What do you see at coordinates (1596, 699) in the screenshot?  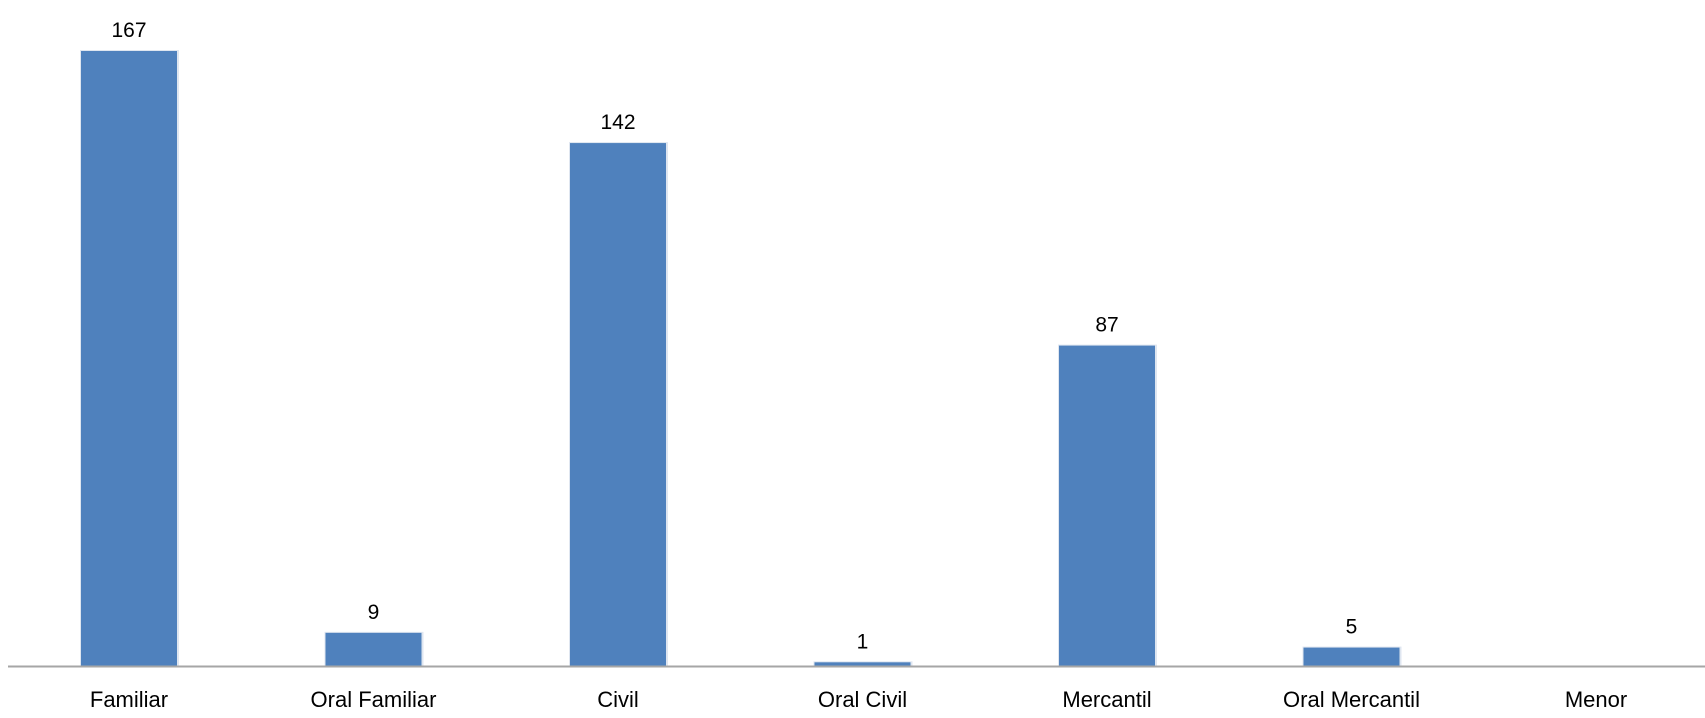 I see `category-label-menor: Menor` at bounding box center [1596, 699].